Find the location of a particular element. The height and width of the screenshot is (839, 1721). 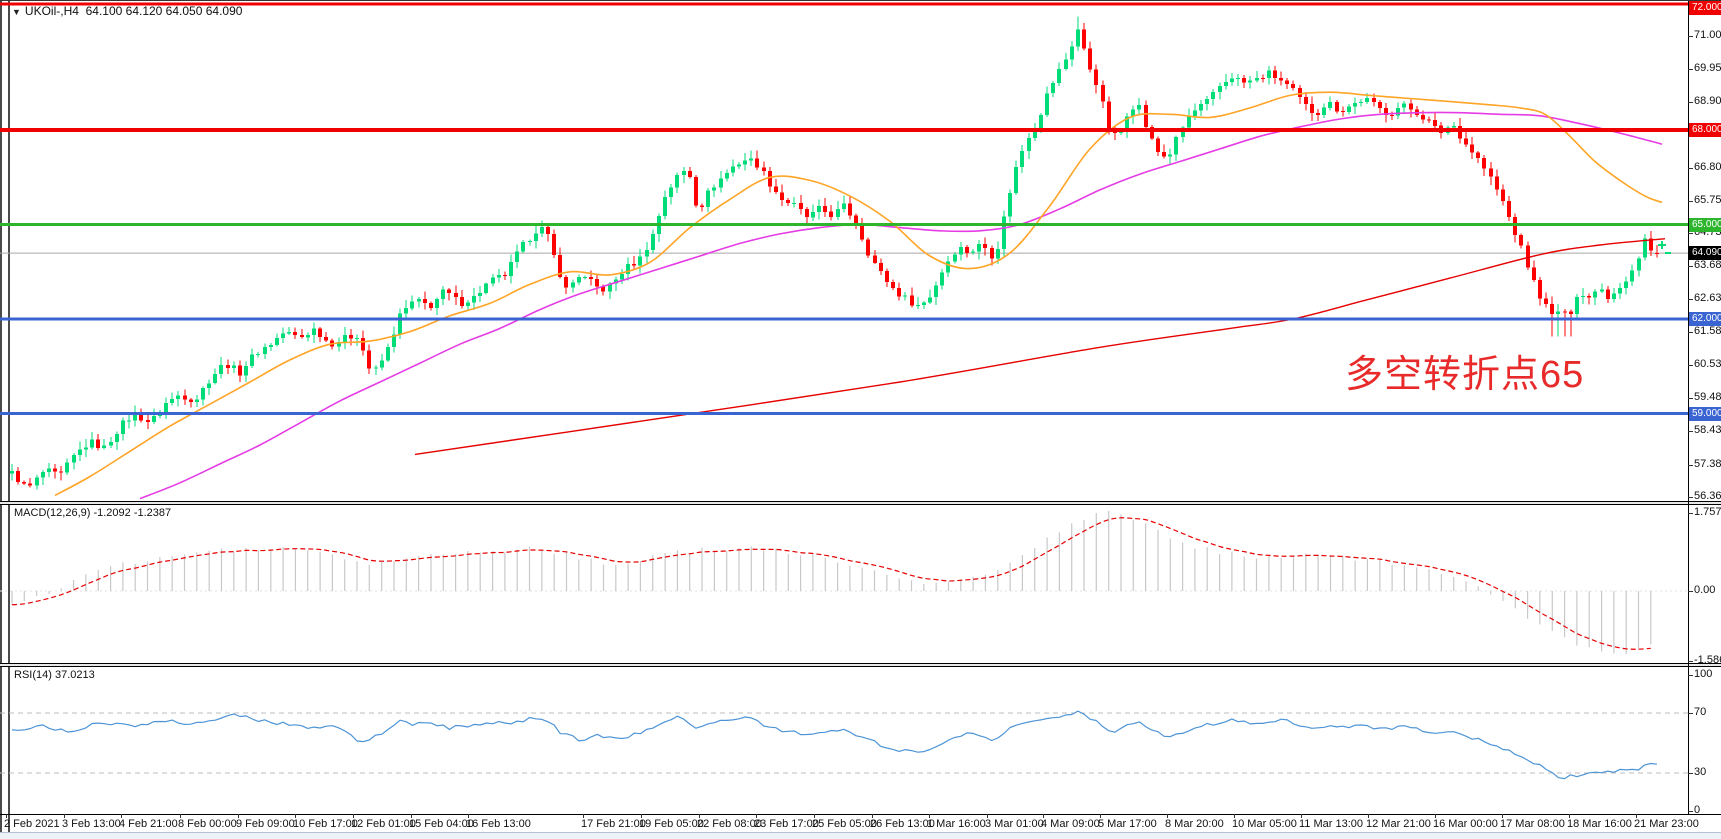

time-label: 2 Feb 2021 is located at coordinates (32, 824).